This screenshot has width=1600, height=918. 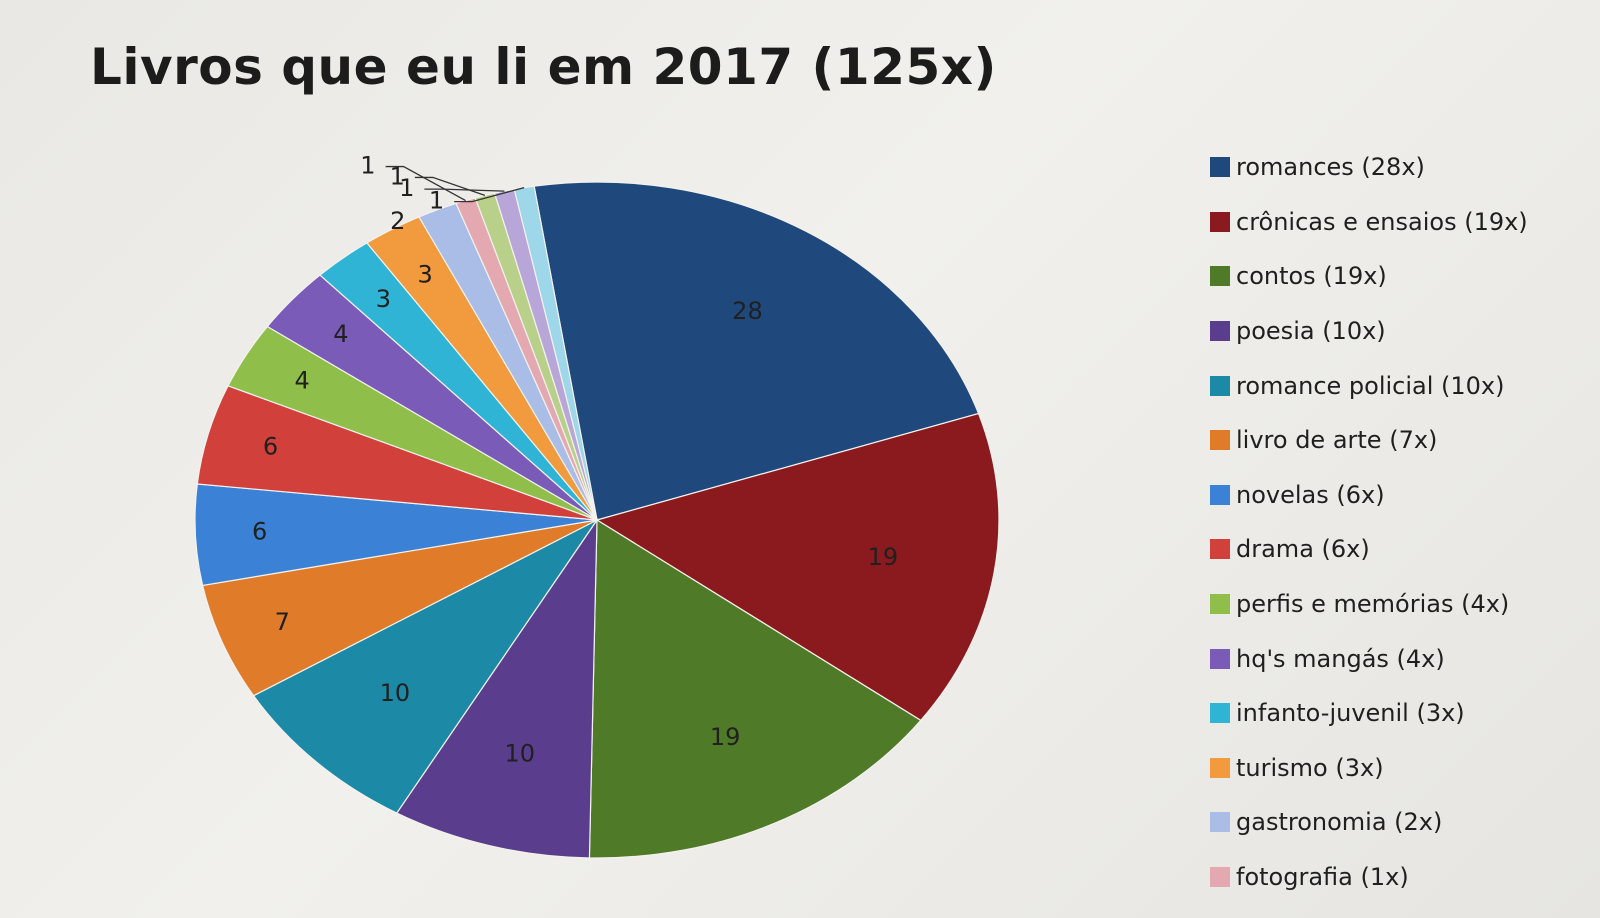 I want to click on legend-entry: hq's mangás (4x), so click(x=1400, y=658).